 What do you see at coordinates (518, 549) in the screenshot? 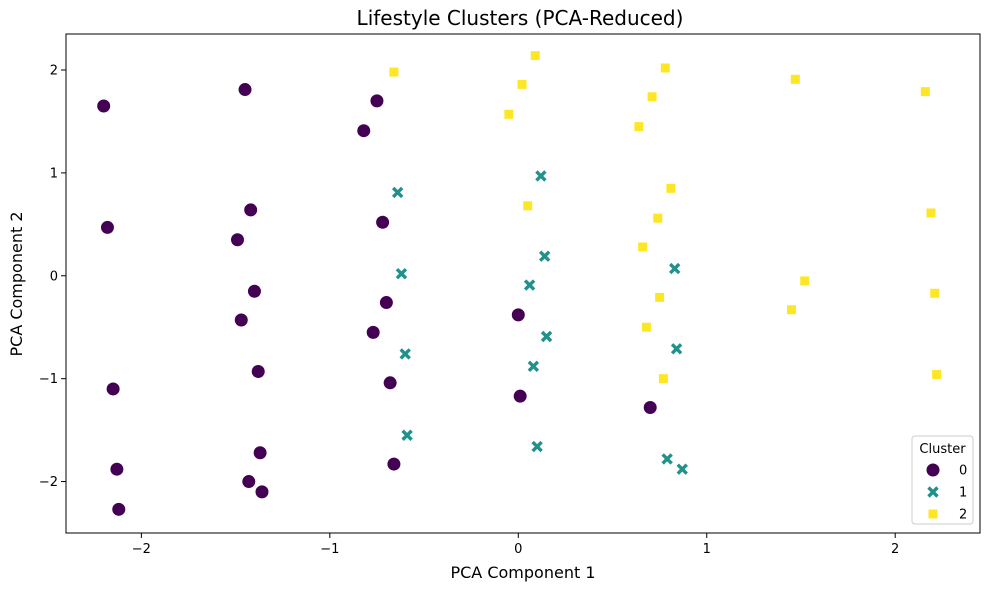
I see `x-tick-label: 0` at bounding box center [518, 549].